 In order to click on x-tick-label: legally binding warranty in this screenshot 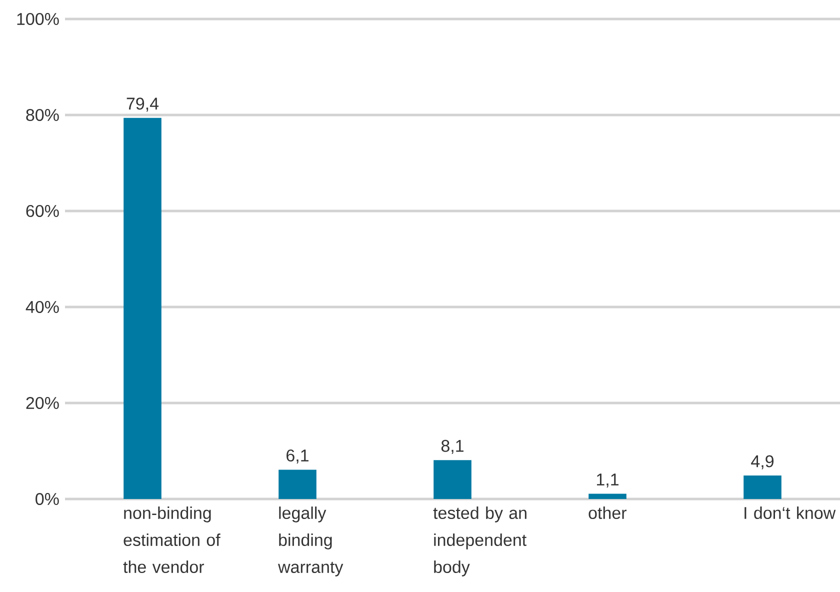, I will do `click(311, 541)`.